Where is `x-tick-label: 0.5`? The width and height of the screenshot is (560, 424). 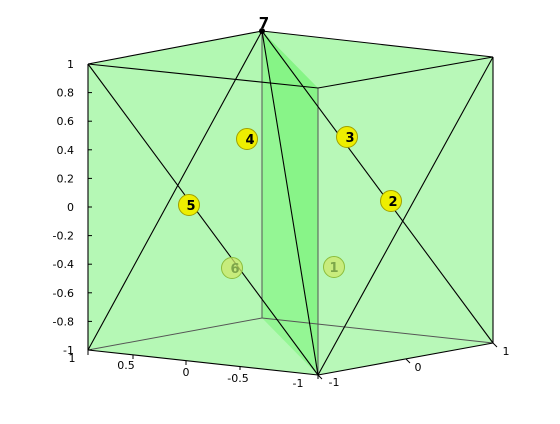
x-tick-label: 0.5 is located at coordinates (126, 365).